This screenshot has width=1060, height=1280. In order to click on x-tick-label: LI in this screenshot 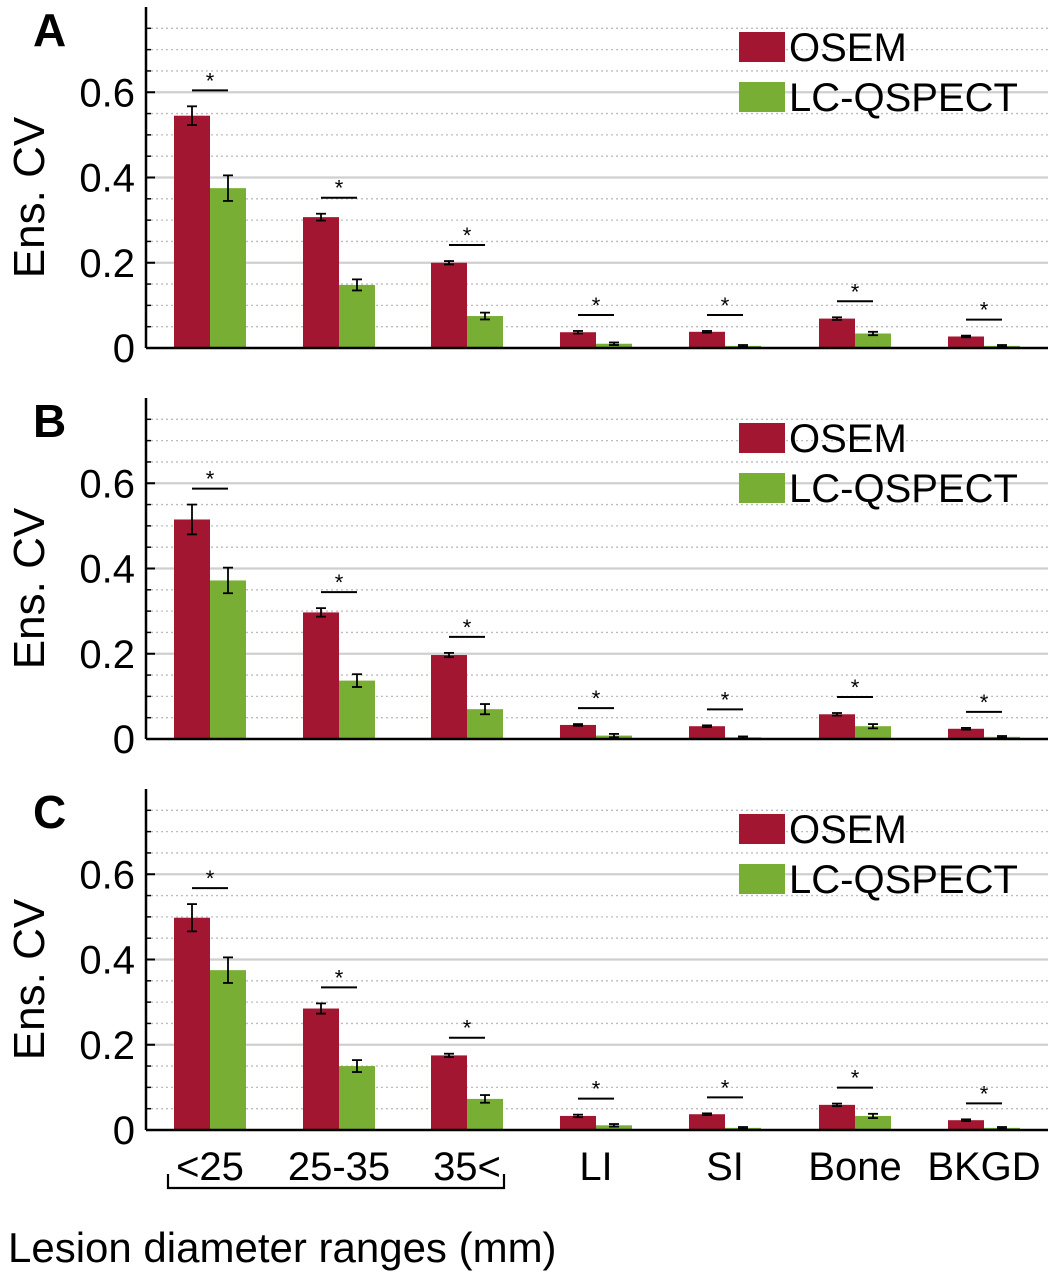, I will do `click(595, 1167)`.